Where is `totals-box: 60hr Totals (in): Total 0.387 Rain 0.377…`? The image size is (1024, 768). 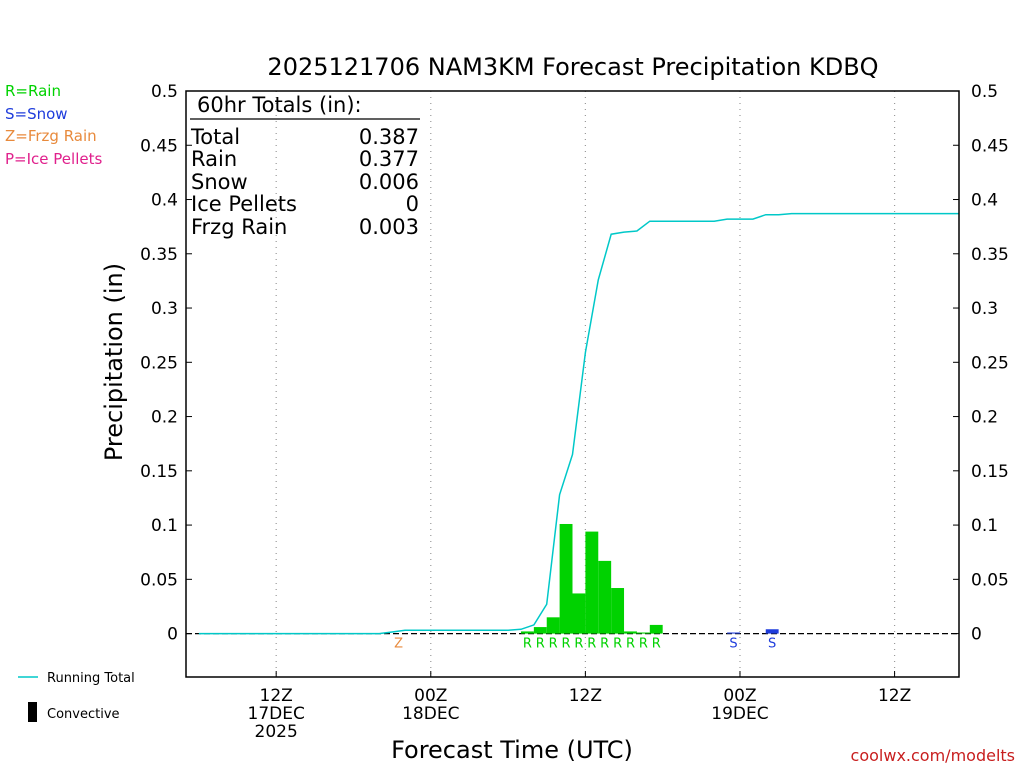 totals-box: 60hr Totals (in): Total 0.387 Rain 0.377… is located at coordinates (305, 166).